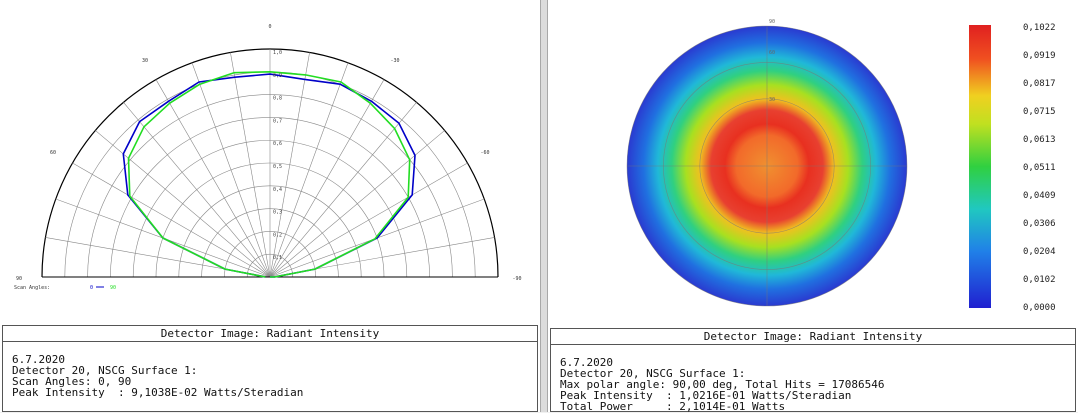 This screenshot has width=1078, height=413. Describe the element at coordinates (1039, 252) in the screenshot. I see `colorbar-label: 0,0204` at that location.